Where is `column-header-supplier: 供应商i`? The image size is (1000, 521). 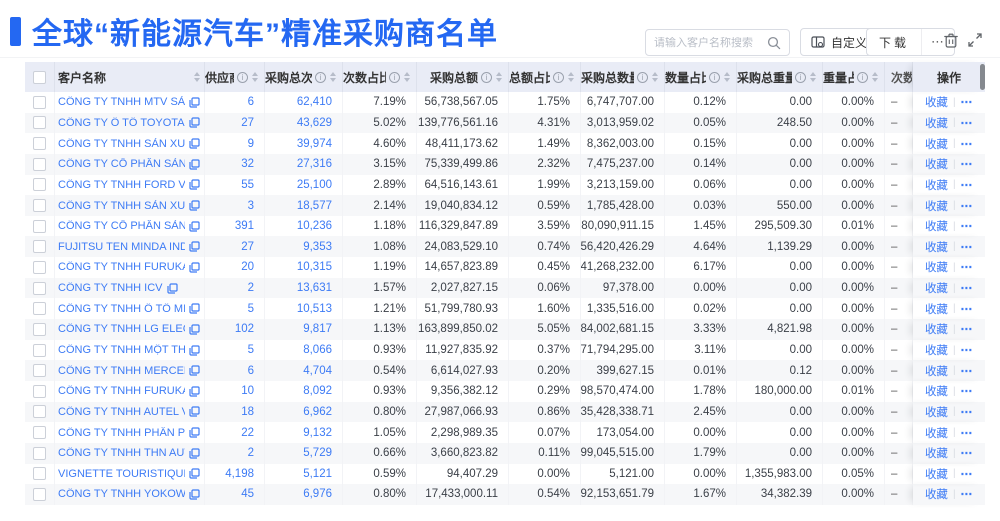
column-header-supplier: 供应商i is located at coordinates (235, 77).